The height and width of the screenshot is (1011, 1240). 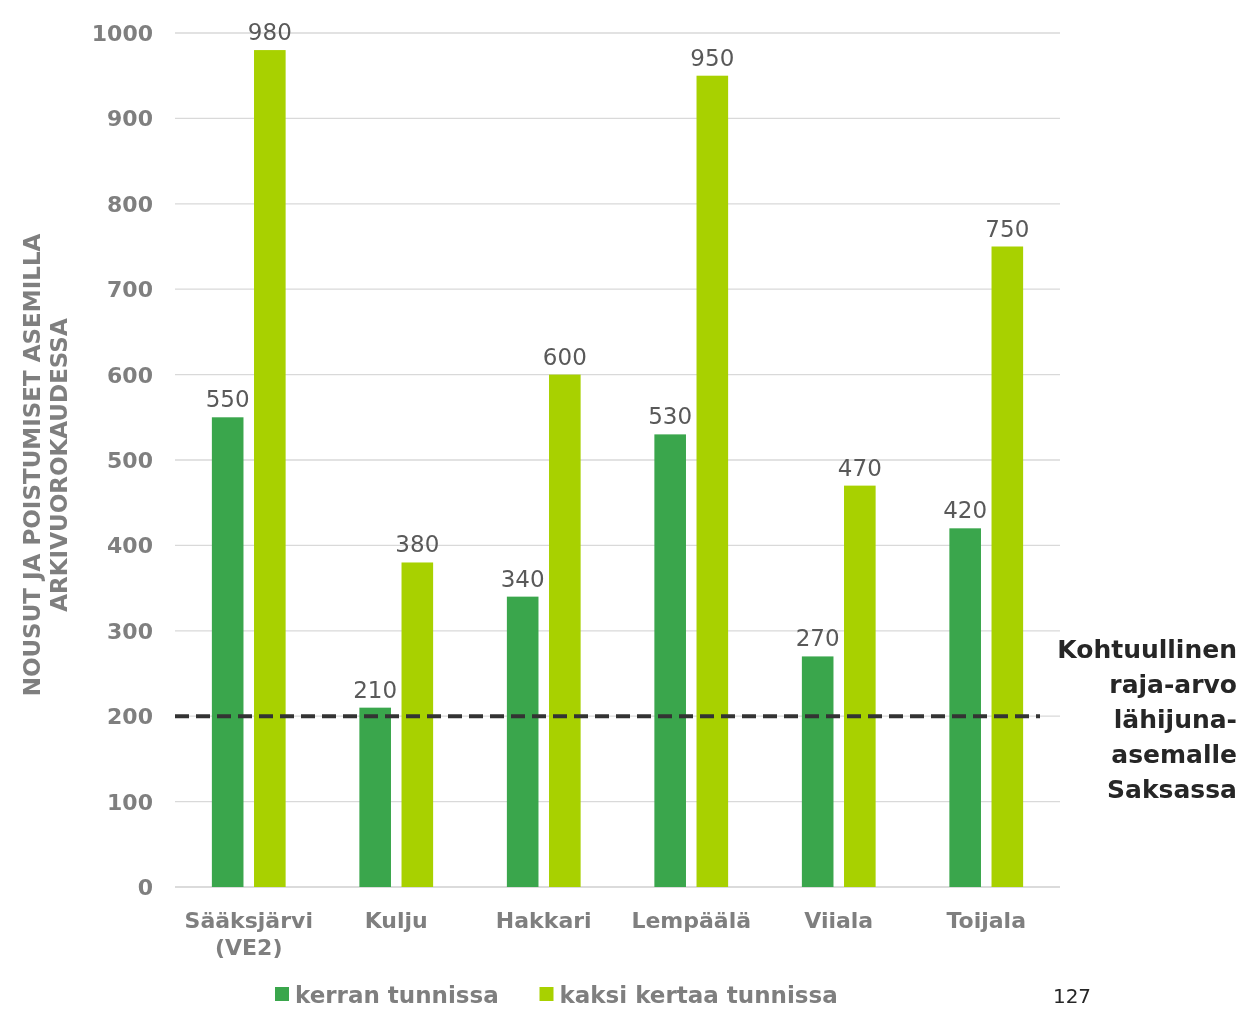 I want to click on data-label: 750, so click(x=1007, y=228).